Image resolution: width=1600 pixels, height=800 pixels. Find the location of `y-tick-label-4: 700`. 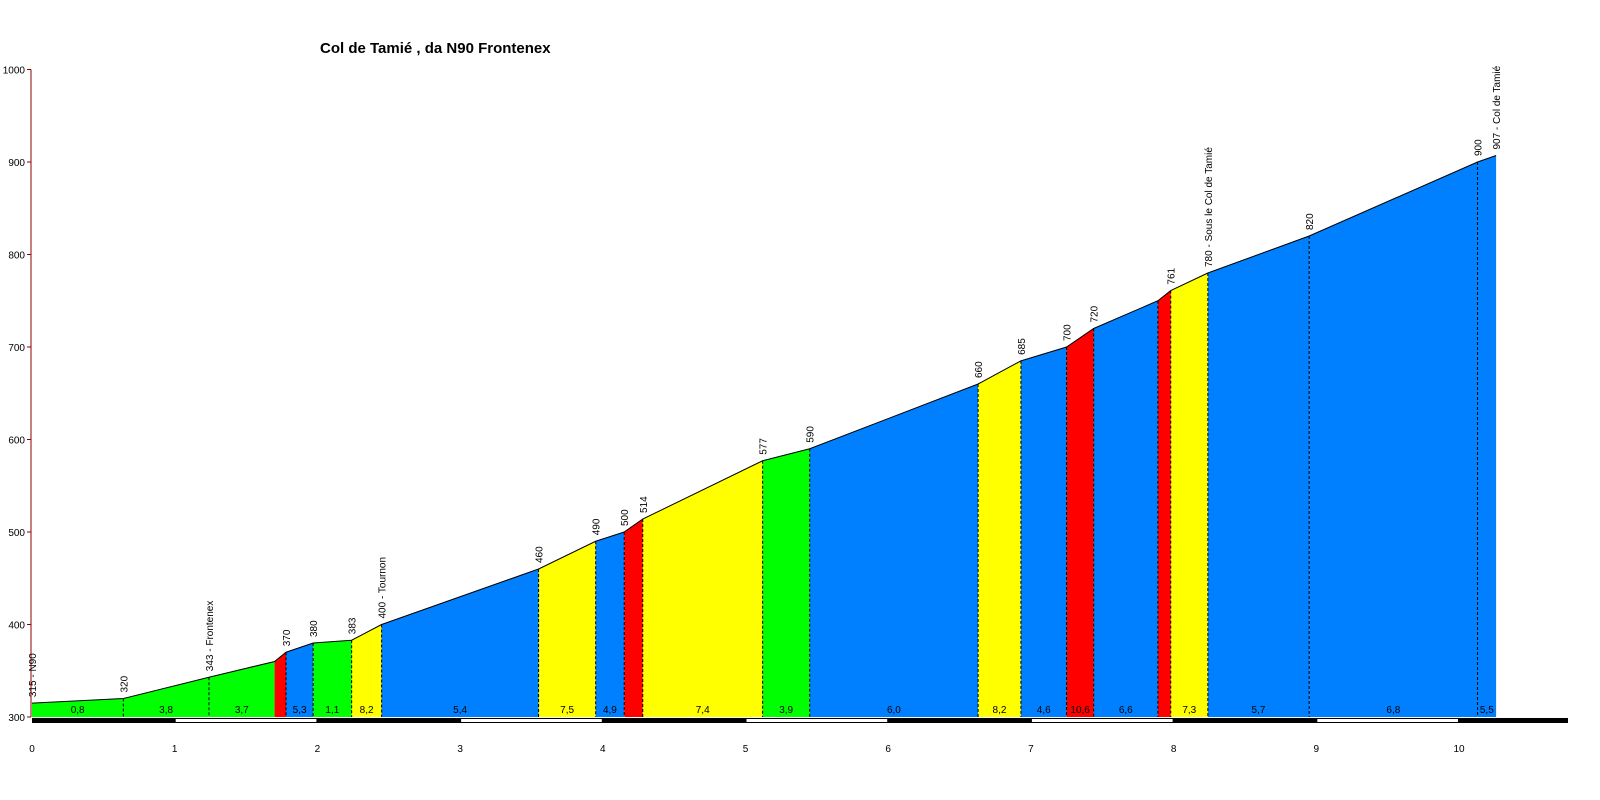

y-tick-label-4: 700 is located at coordinates (16, 348).